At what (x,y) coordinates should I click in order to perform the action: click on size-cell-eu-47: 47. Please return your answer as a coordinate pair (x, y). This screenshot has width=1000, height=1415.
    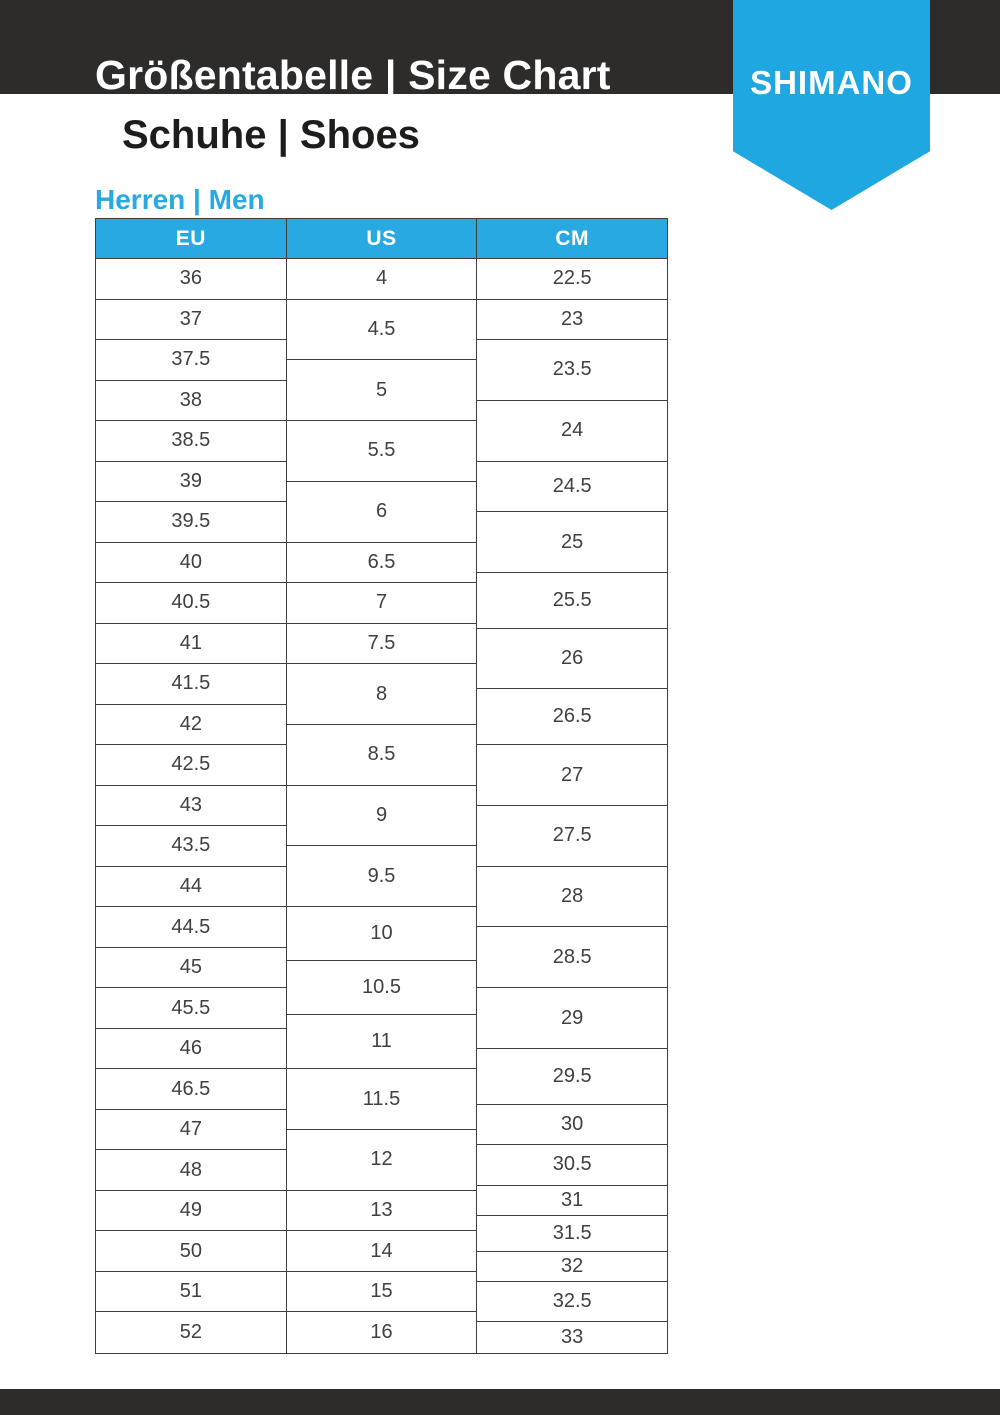
    Looking at the image, I should click on (191, 1130).